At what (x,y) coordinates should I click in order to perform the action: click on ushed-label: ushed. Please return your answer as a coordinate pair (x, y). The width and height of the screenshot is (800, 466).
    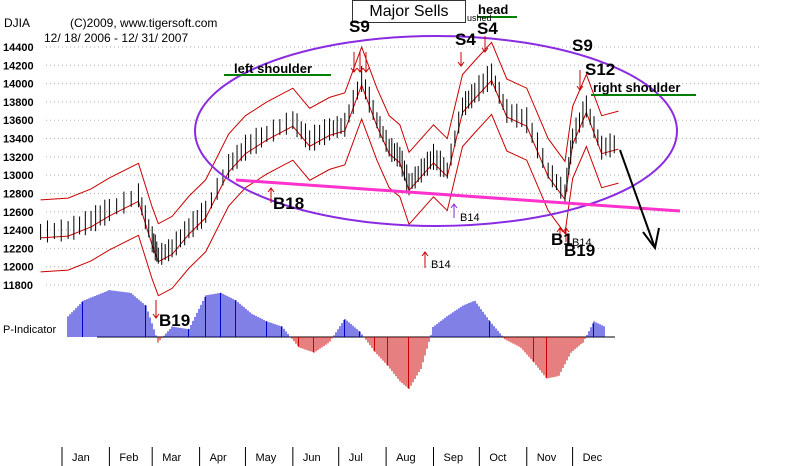
    Looking at the image, I should click on (479, 18).